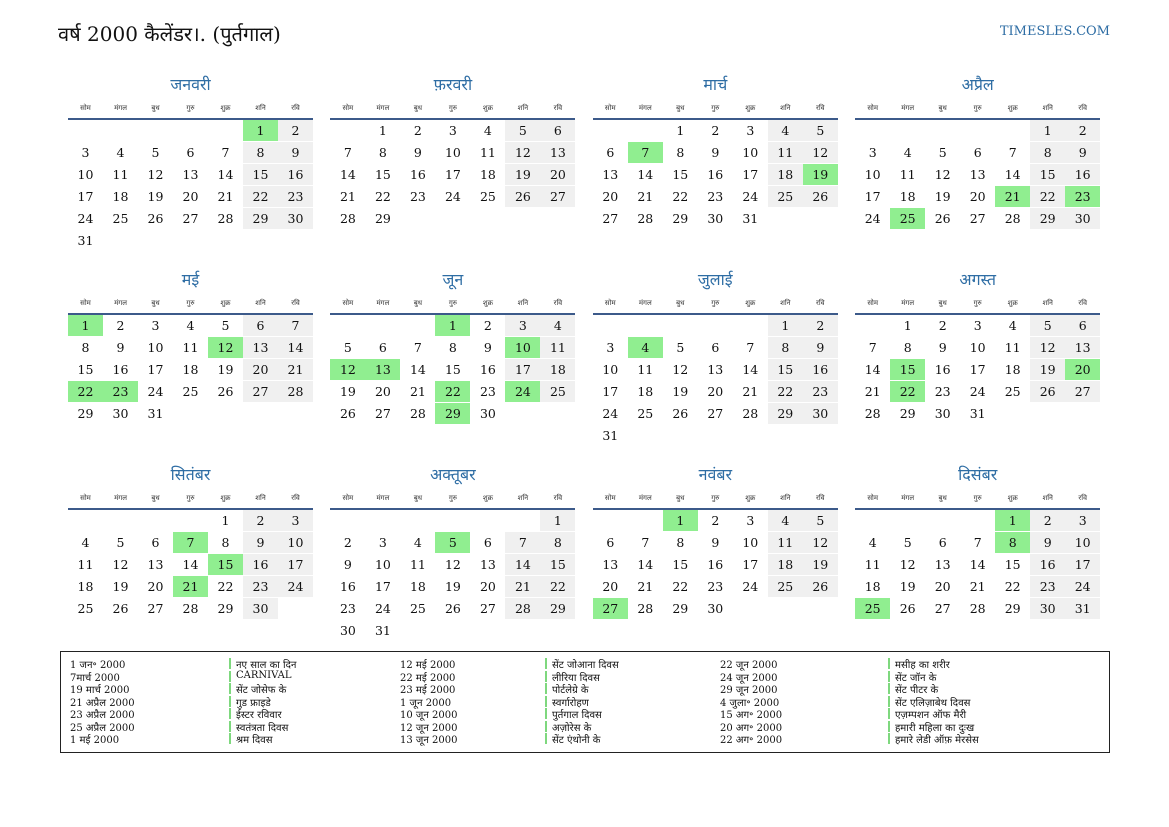  Describe the element at coordinates (453, 474) in the screenshot. I see `month-name: अक्तूबर` at that location.